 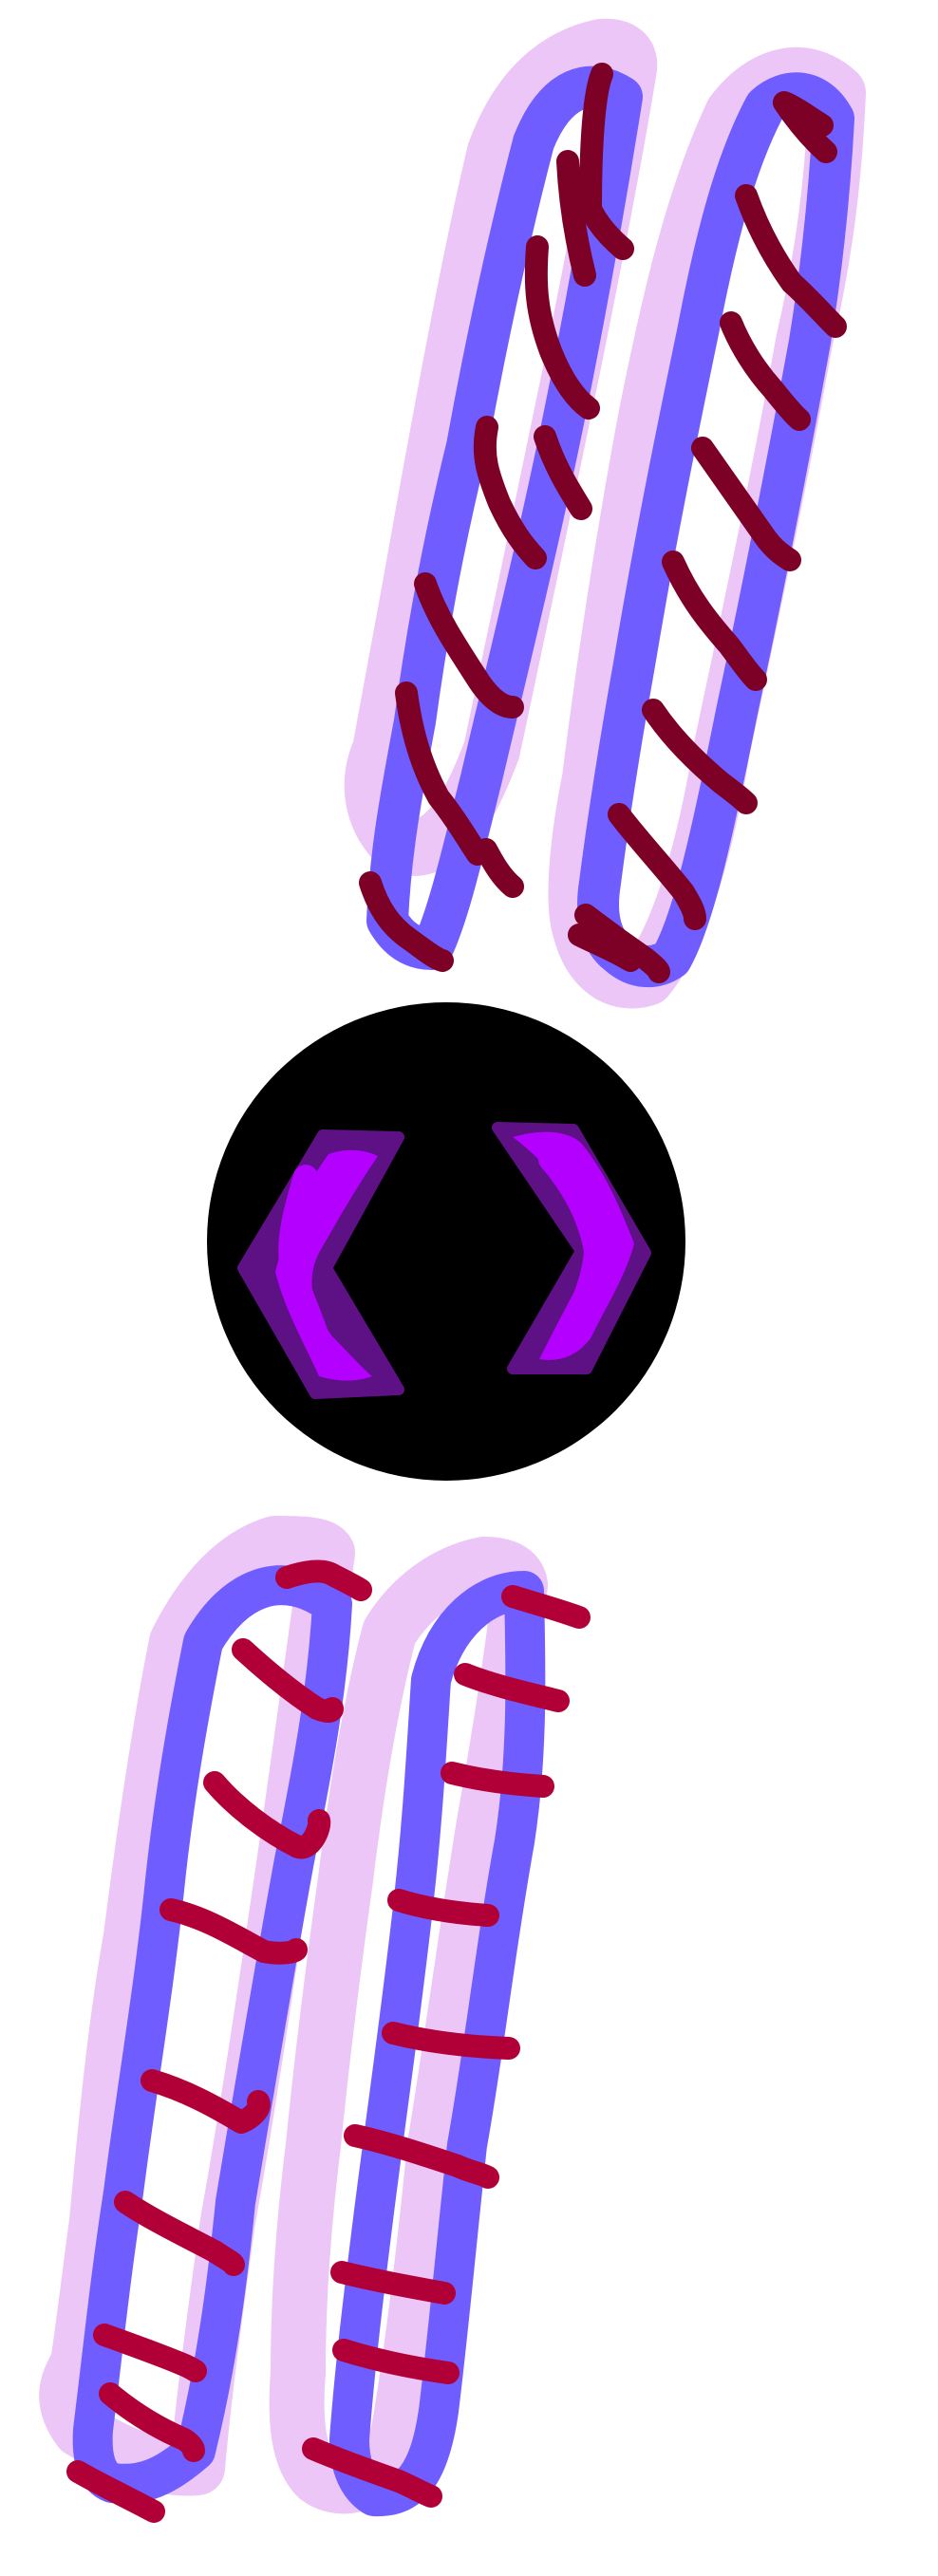 What do you see at coordinates (446, 1242) in the screenshot?
I see `center-code-brackets` at bounding box center [446, 1242].